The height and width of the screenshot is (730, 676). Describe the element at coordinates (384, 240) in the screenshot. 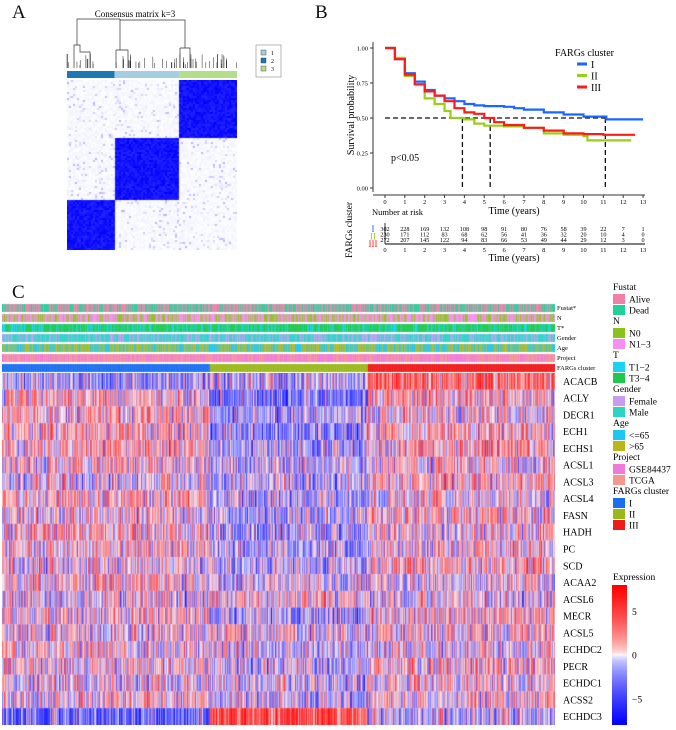

I see `risk-value: 272` at that location.